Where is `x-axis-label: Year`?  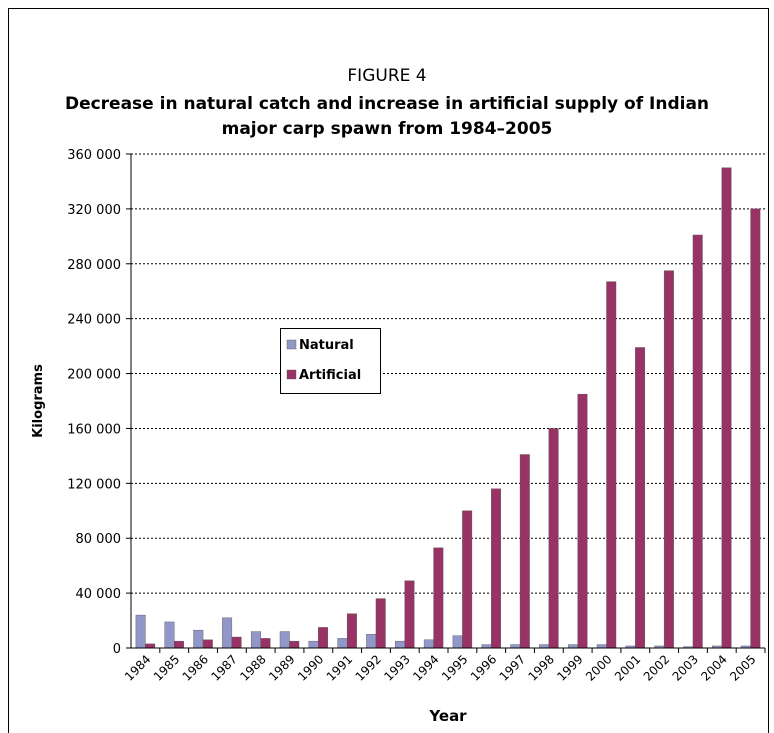
x-axis-label: Year is located at coordinates (447, 716).